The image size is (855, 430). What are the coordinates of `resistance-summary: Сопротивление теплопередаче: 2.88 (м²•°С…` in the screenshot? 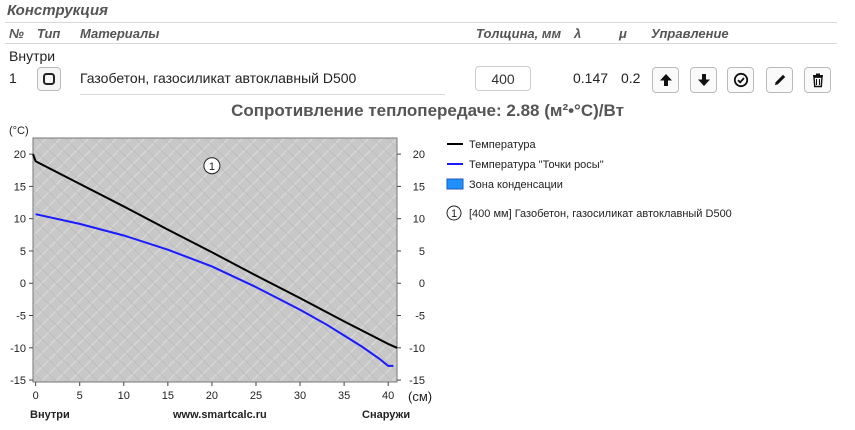 It's located at (427, 110).